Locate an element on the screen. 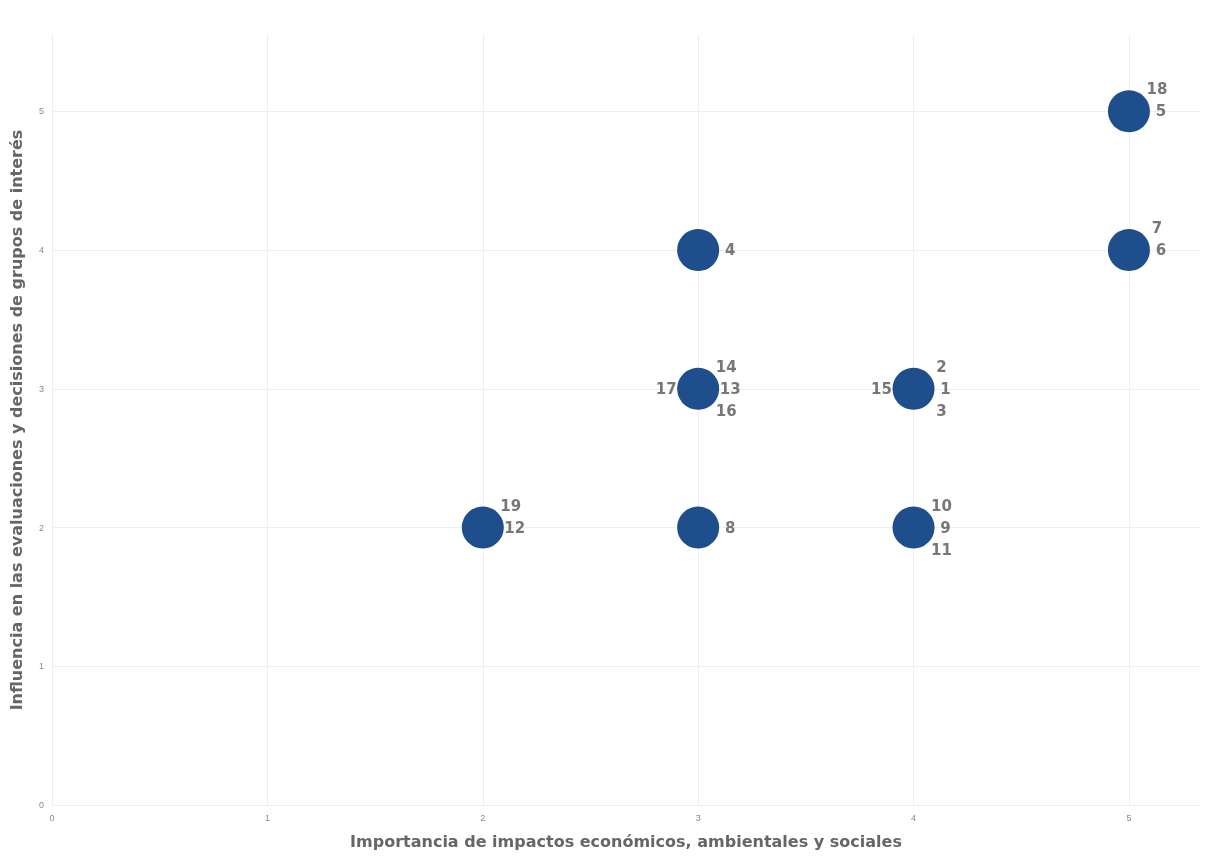  annotation: 11 is located at coordinates (941, 549).